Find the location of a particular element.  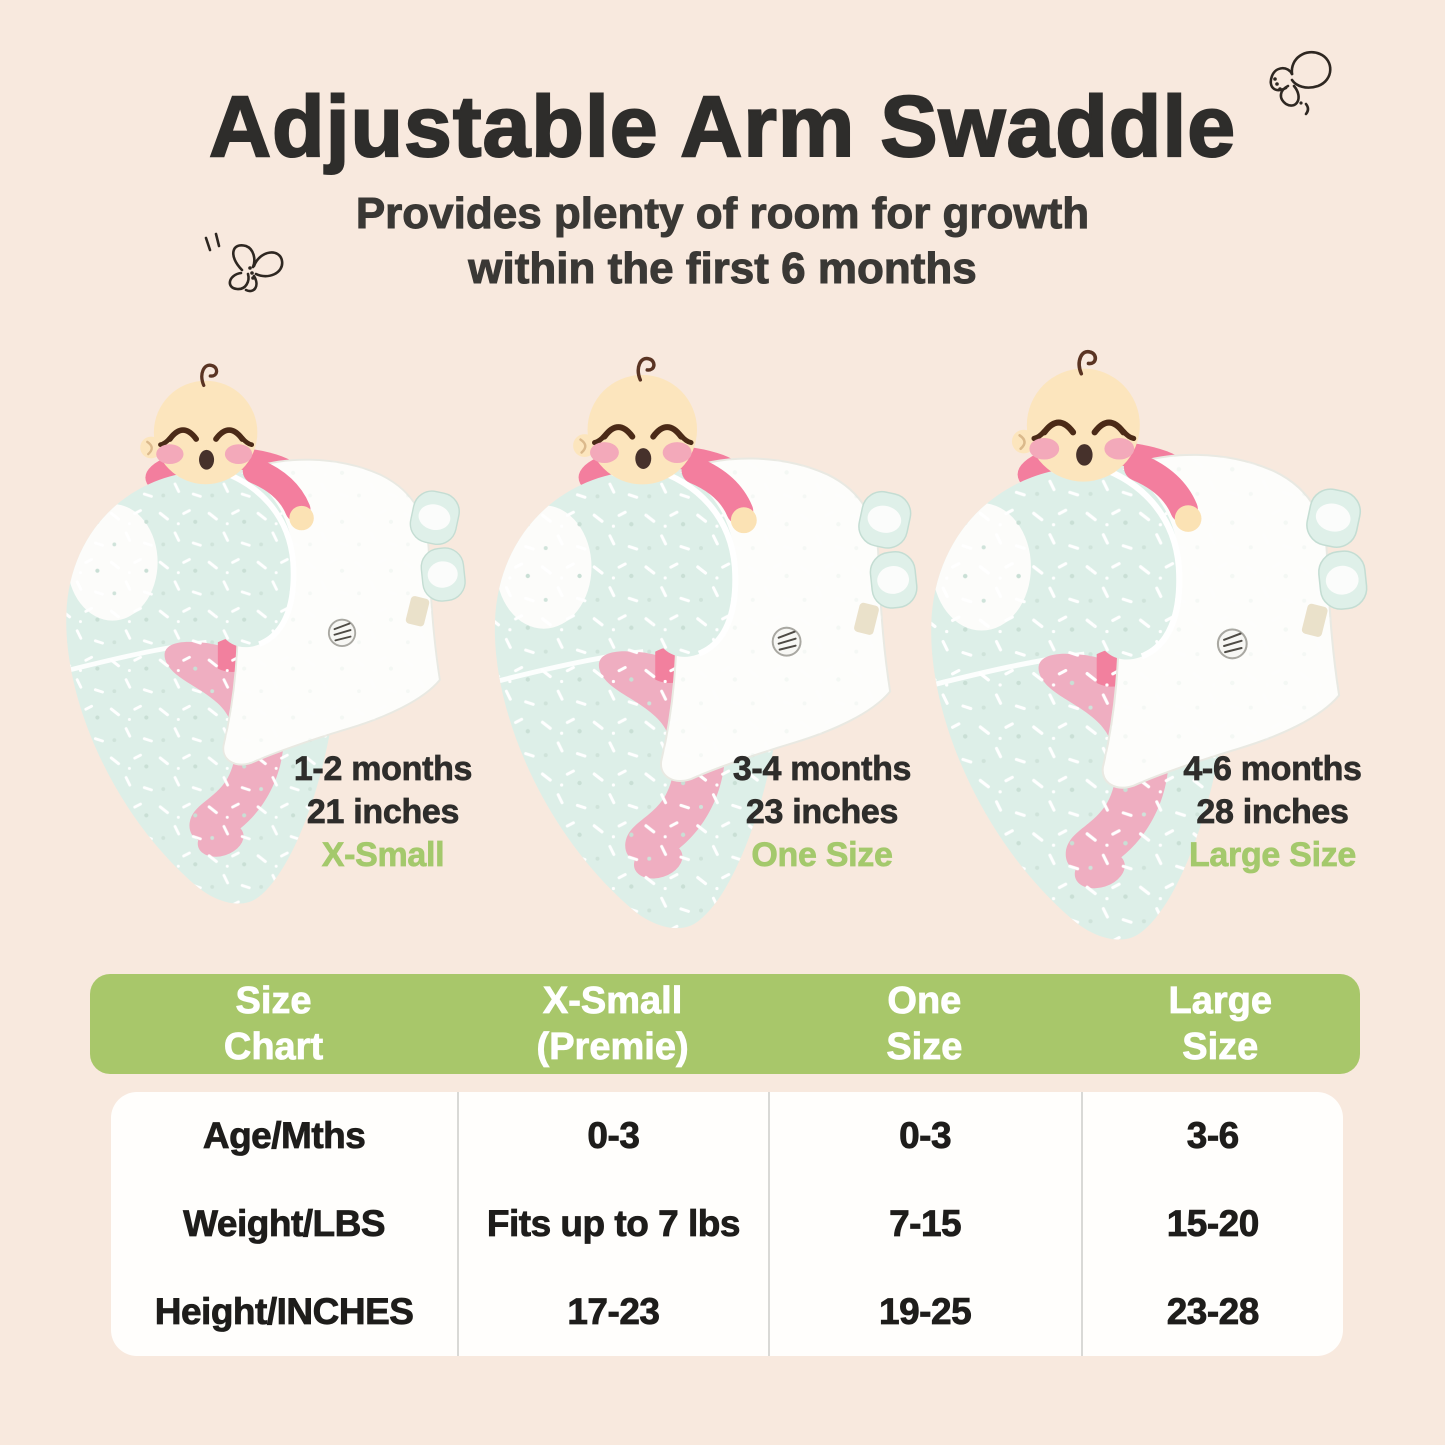

row-label-age: Age/Mths is located at coordinates (284, 1136).